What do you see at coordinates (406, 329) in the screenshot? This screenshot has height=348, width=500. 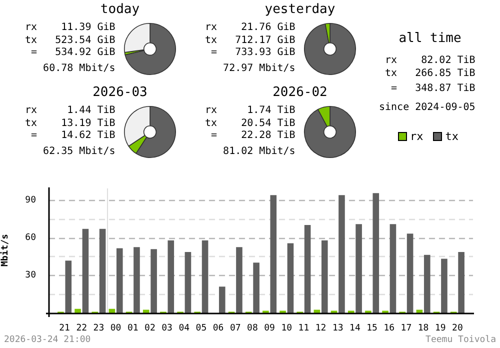 I see `x-tick-label: 17` at bounding box center [406, 329].